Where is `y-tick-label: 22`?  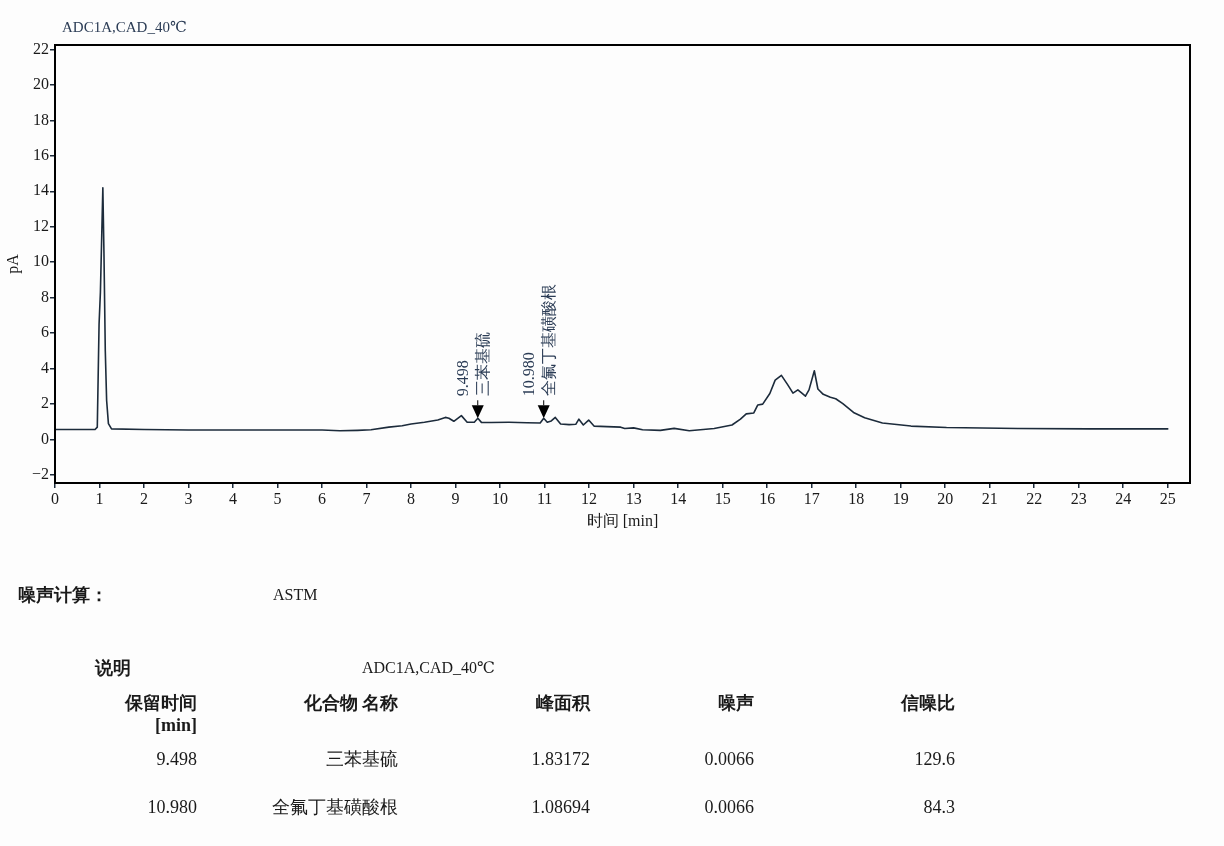 y-tick-label: 22 is located at coordinates (41, 48).